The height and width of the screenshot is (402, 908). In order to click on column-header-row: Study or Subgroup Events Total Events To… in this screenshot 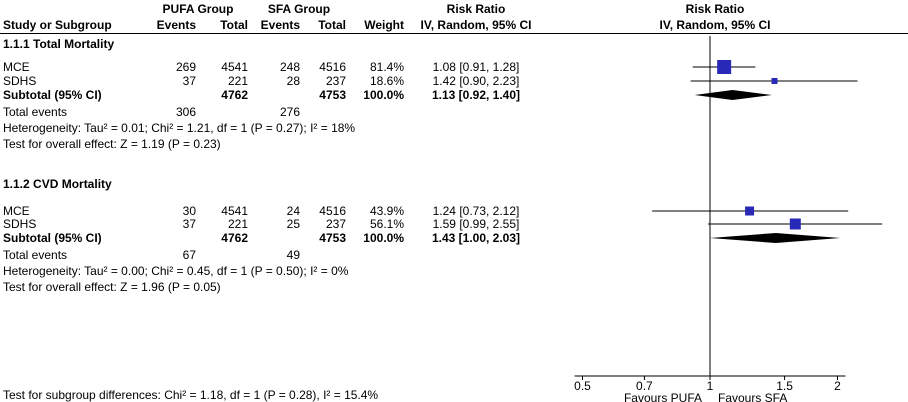, I will do `click(454, 25)`.